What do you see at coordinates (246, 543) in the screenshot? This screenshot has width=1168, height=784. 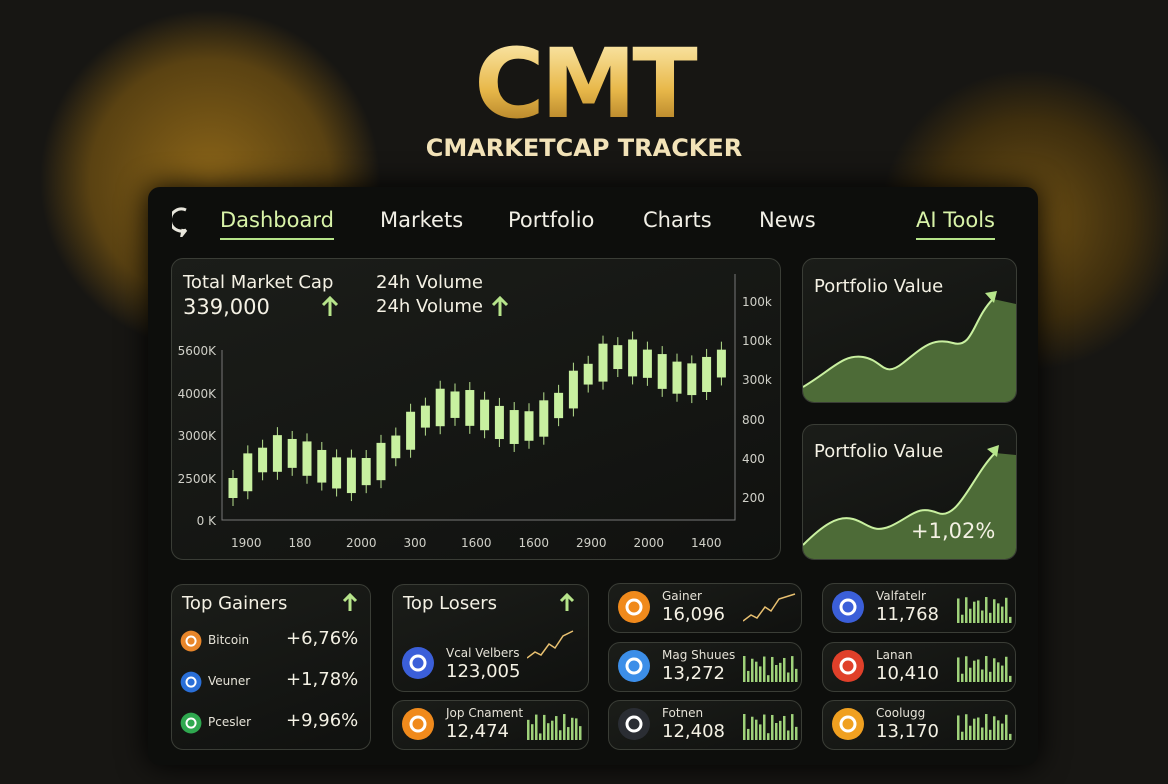 I see `x-tick-label: 1900` at bounding box center [246, 543].